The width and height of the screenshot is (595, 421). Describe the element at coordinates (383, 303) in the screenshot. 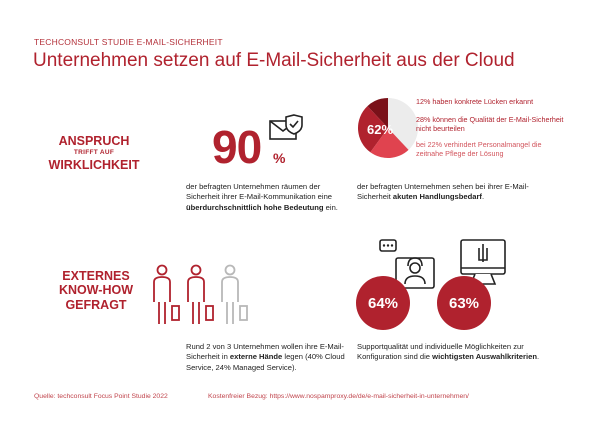

I see `stat-circle-64: 64%` at that location.